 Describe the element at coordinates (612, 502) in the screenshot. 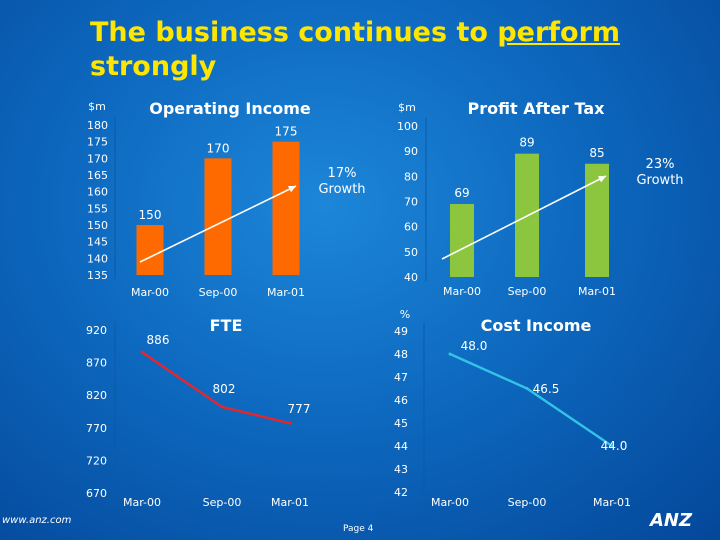

I see `cost-x-tick: Mar-01` at that location.